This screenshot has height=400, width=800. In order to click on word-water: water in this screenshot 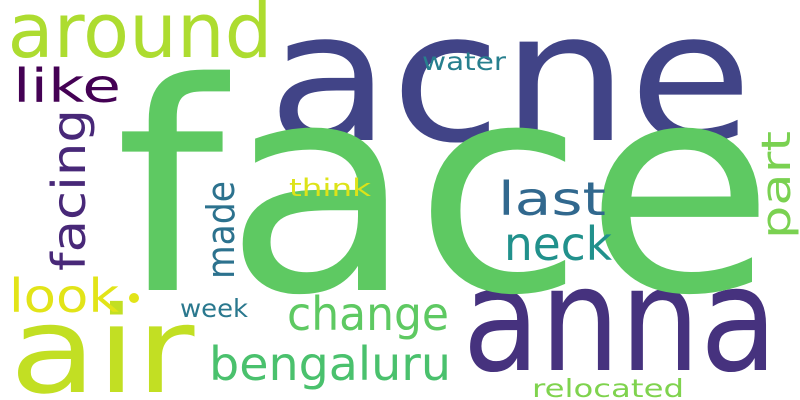, I will do `click(464, 61)`.